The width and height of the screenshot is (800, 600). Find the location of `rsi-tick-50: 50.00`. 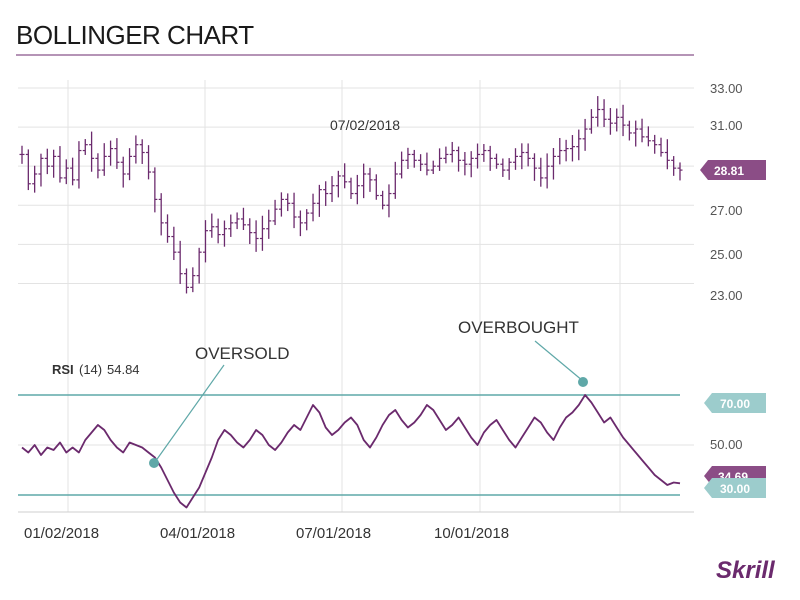

rsi-tick-50: 50.00 is located at coordinates (726, 444).